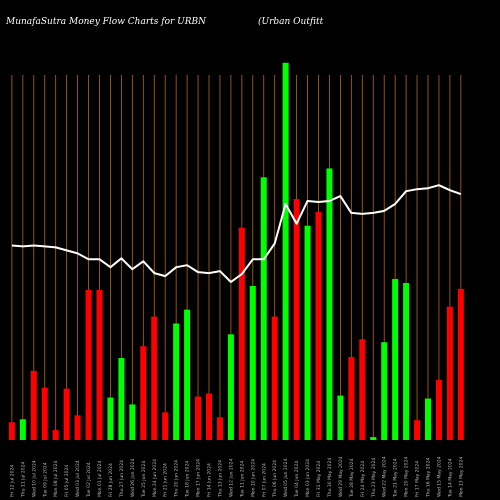  I want to click on x-tick-label: Fri 05 Jul 2024, so click(67, 481).